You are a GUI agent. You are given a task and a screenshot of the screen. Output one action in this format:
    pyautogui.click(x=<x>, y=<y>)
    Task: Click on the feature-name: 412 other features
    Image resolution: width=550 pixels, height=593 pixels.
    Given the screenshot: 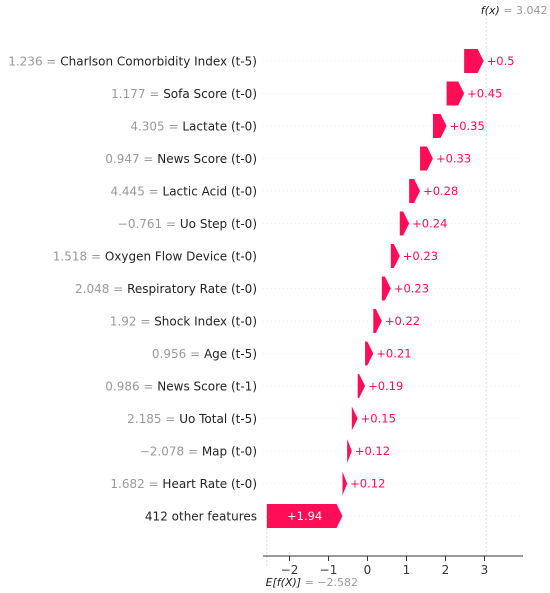 What is the action you would take?
    pyautogui.click(x=201, y=517)
    